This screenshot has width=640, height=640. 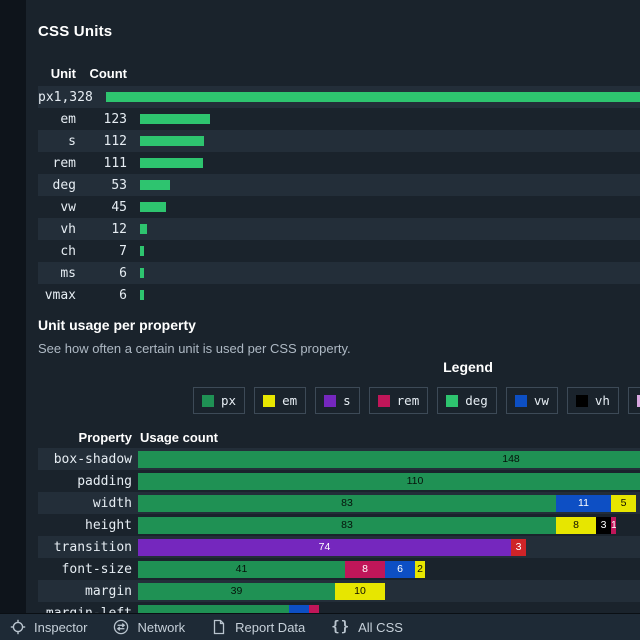 I want to click on bar-segment-vw: 11, so click(x=583, y=503).